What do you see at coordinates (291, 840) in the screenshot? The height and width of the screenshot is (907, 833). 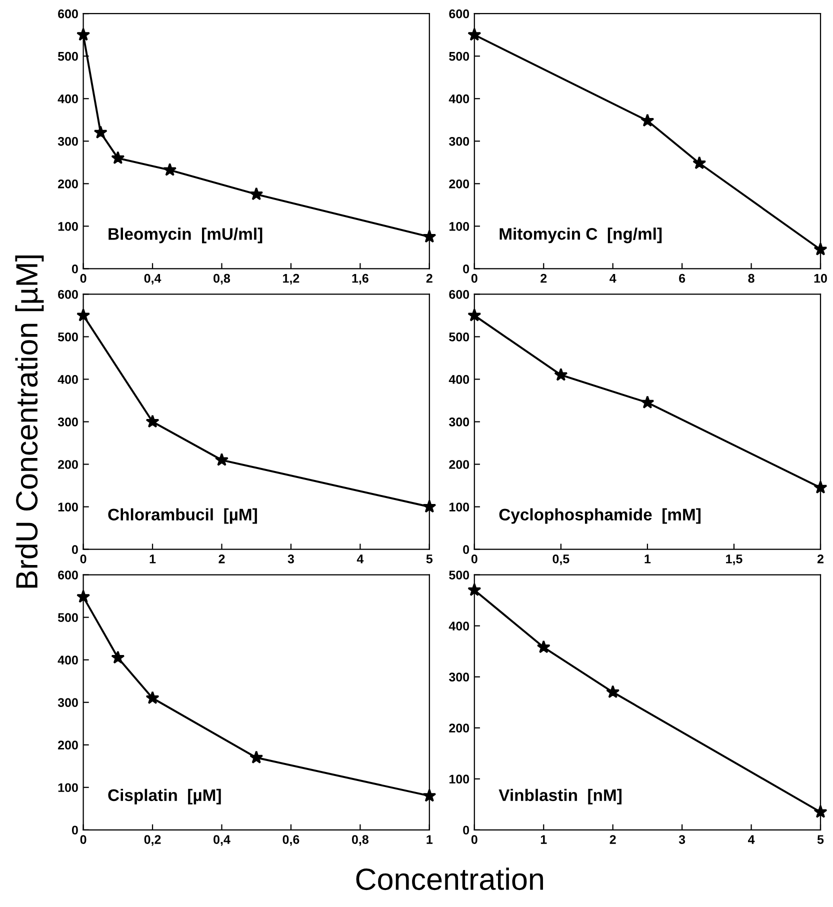 I see `x-tick-label: 0,6` at bounding box center [291, 840].